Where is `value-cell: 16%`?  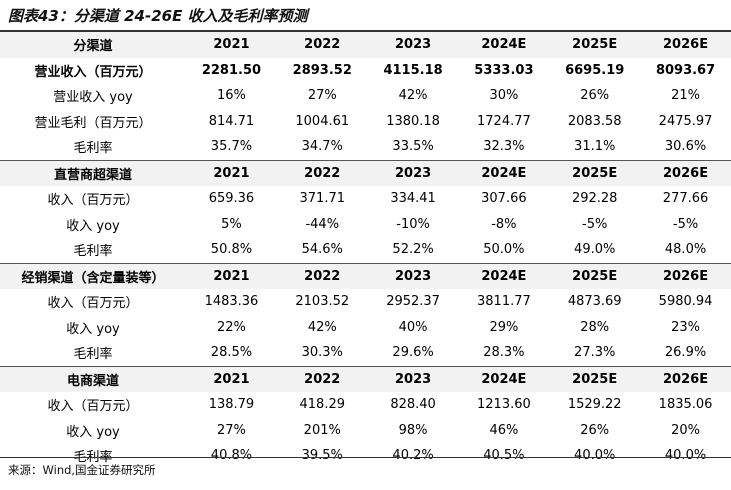 value-cell: 16% is located at coordinates (231, 96).